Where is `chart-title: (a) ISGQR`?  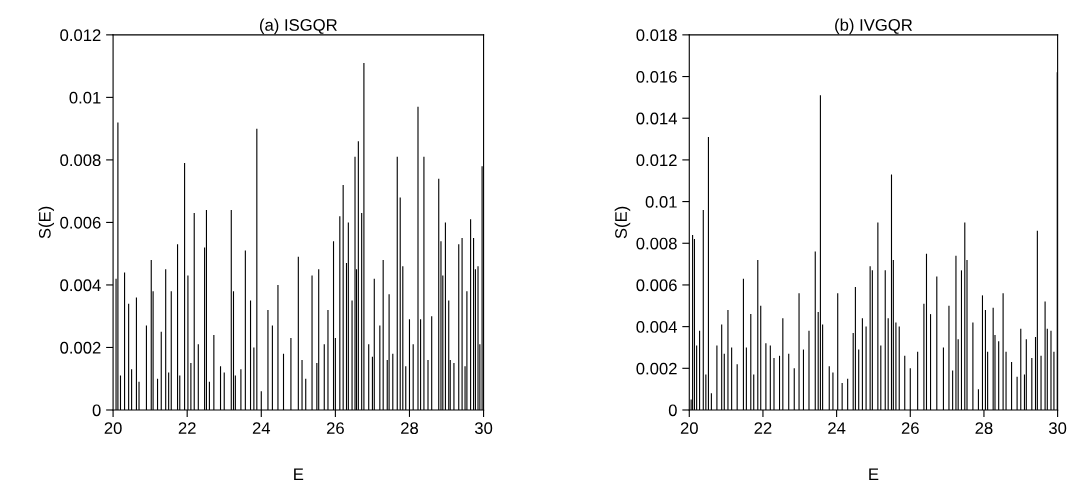
chart-title: (a) ISGQR is located at coordinates (298, 26).